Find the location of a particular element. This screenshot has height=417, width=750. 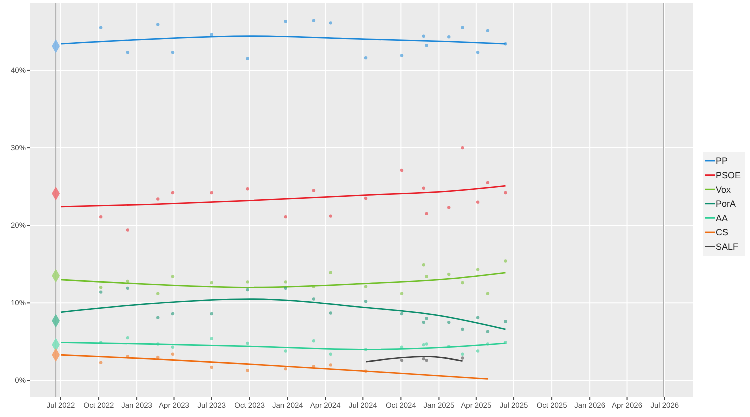

legend-label: SALF is located at coordinates (728, 247).